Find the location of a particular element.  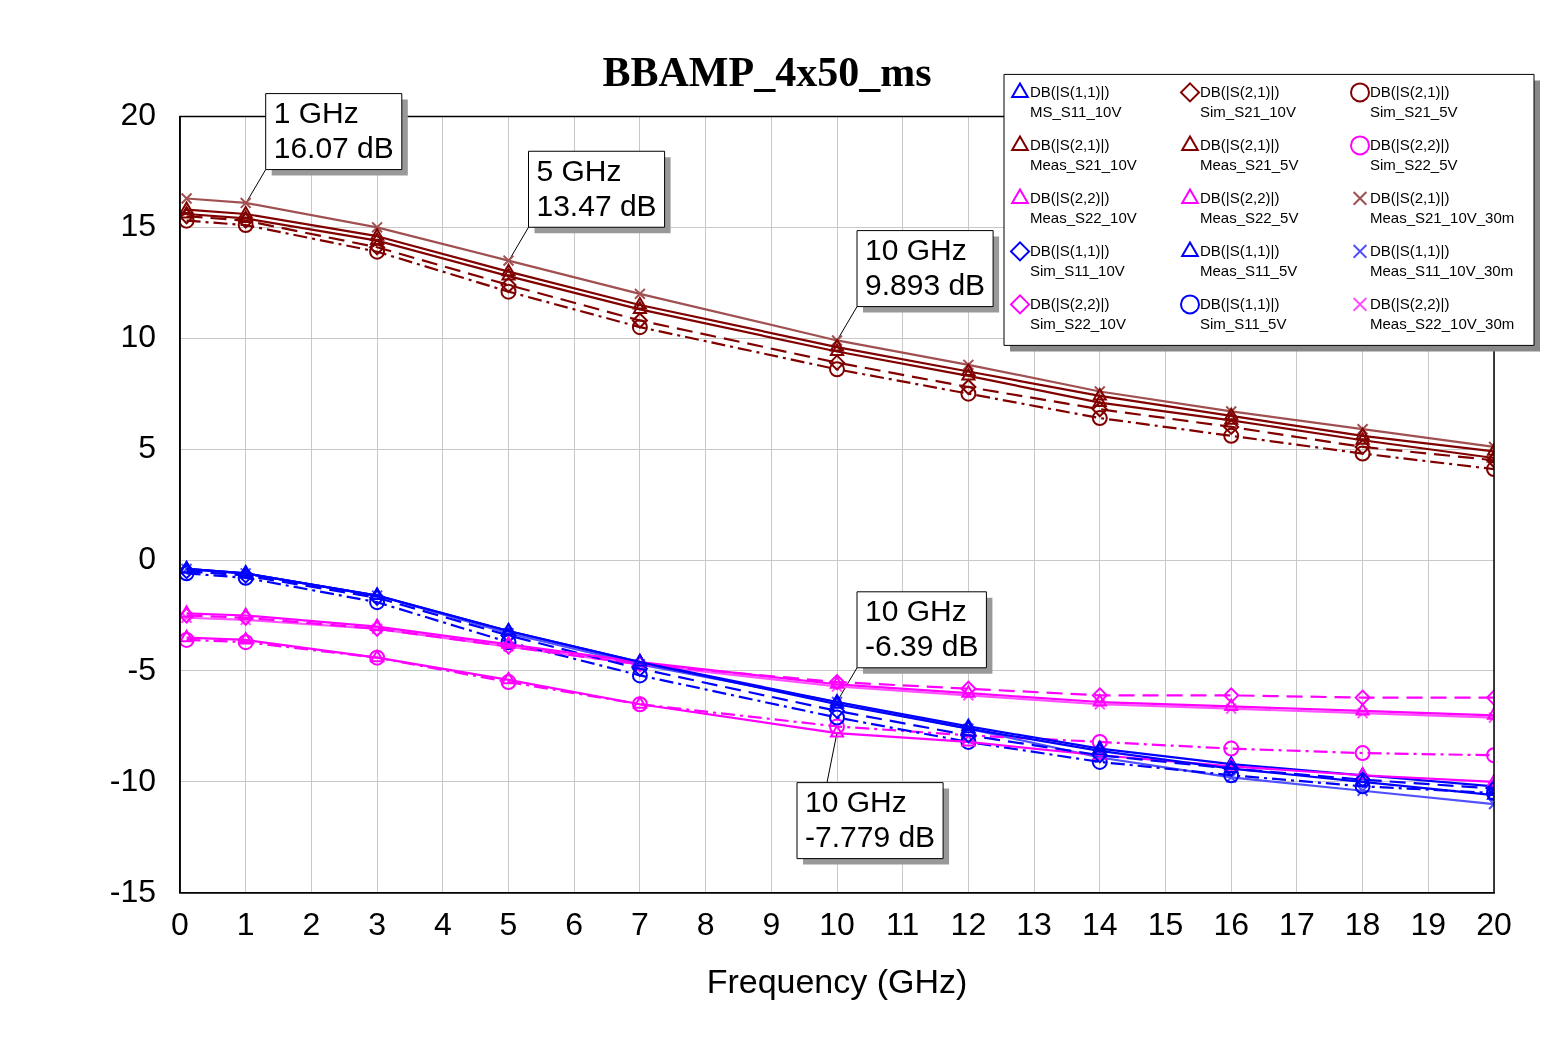

x-tick-label: 20 is located at coordinates (1494, 923).